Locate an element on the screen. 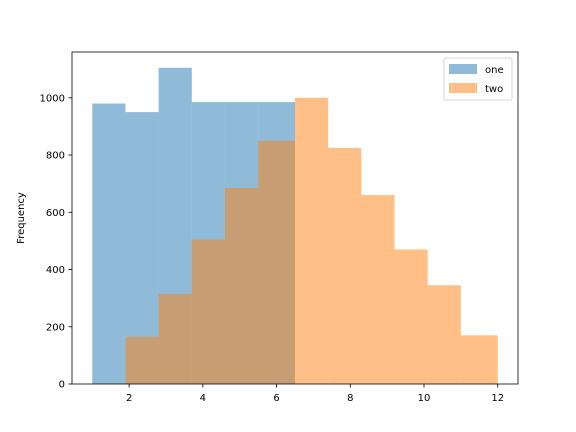 This screenshot has height=432, width=576. y-tick-label: 0 is located at coordinates (62, 385).